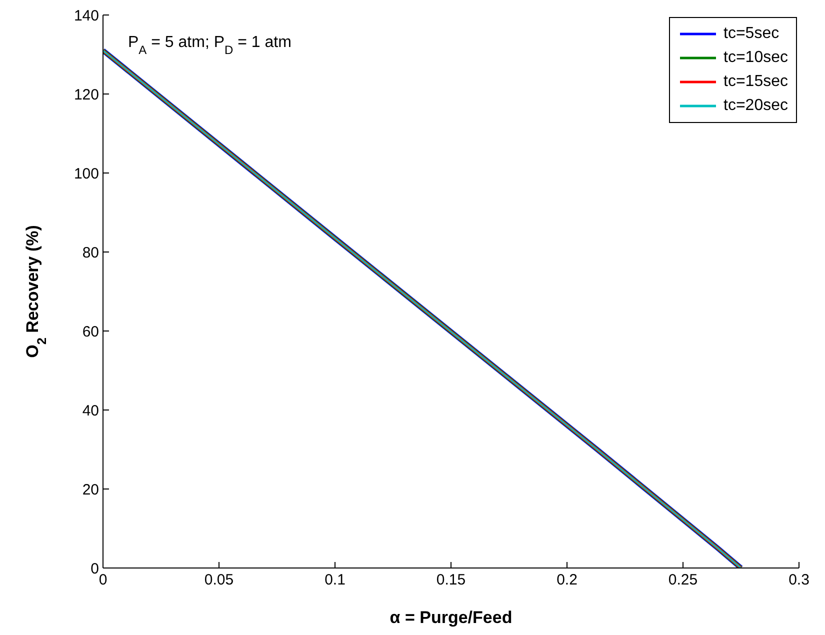 Image resolution: width=825 pixels, height=635 pixels. What do you see at coordinates (90, 411) in the screenshot?
I see `y-tick-label: 40` at bounding box center [90, 411].